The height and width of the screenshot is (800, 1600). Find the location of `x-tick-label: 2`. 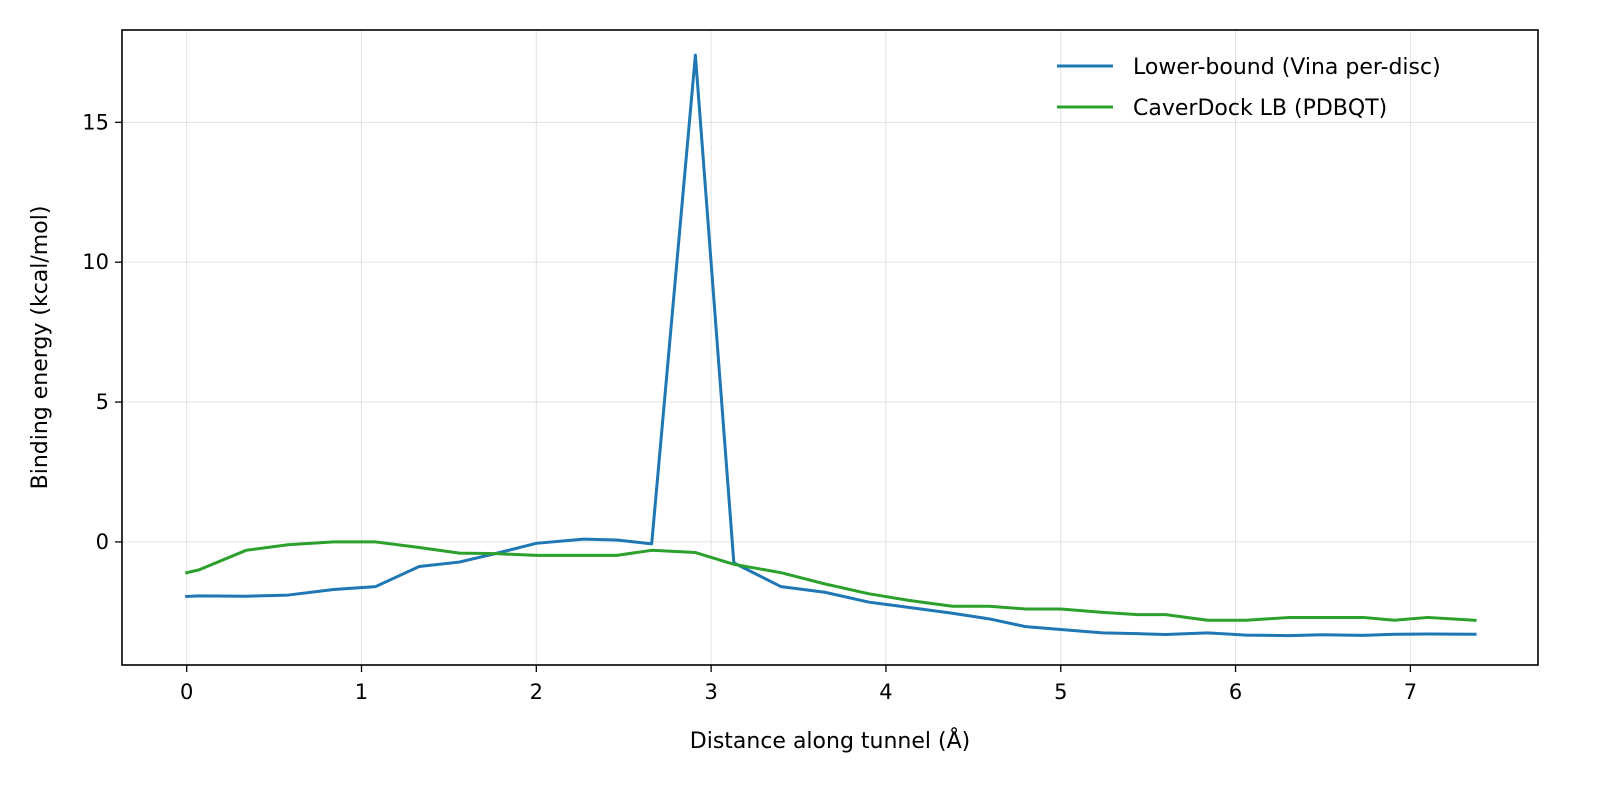

x-tick-label: 2 is located at coordinates (536, 692).